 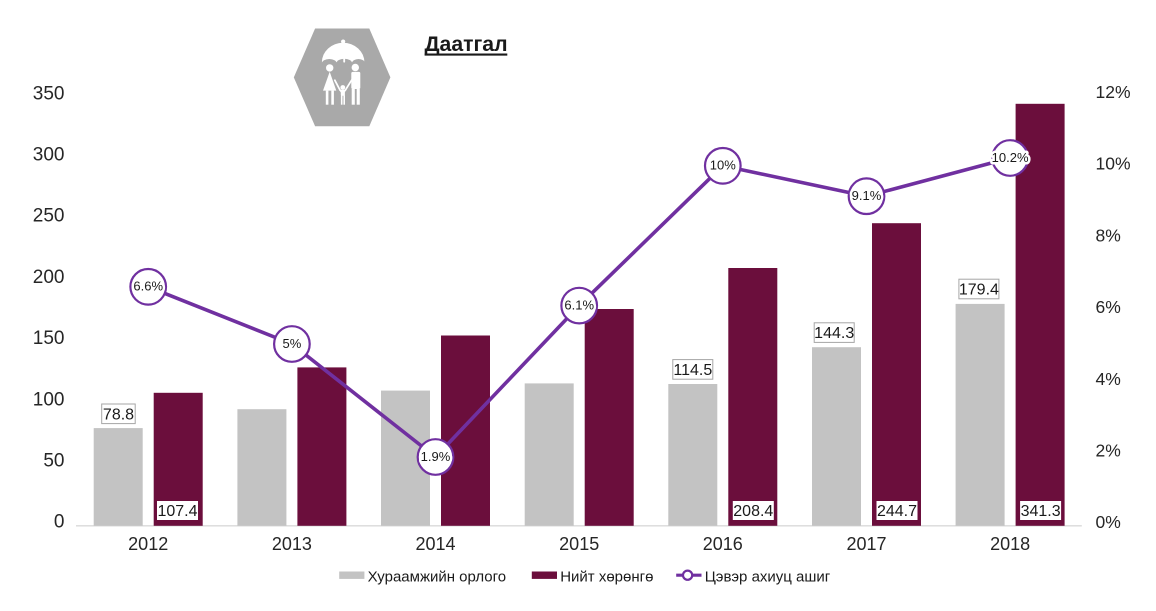 What do you see at coordinates (49, 399) in the screenshot?
I see `svg-text: 100` at bounding box center [49, 399].